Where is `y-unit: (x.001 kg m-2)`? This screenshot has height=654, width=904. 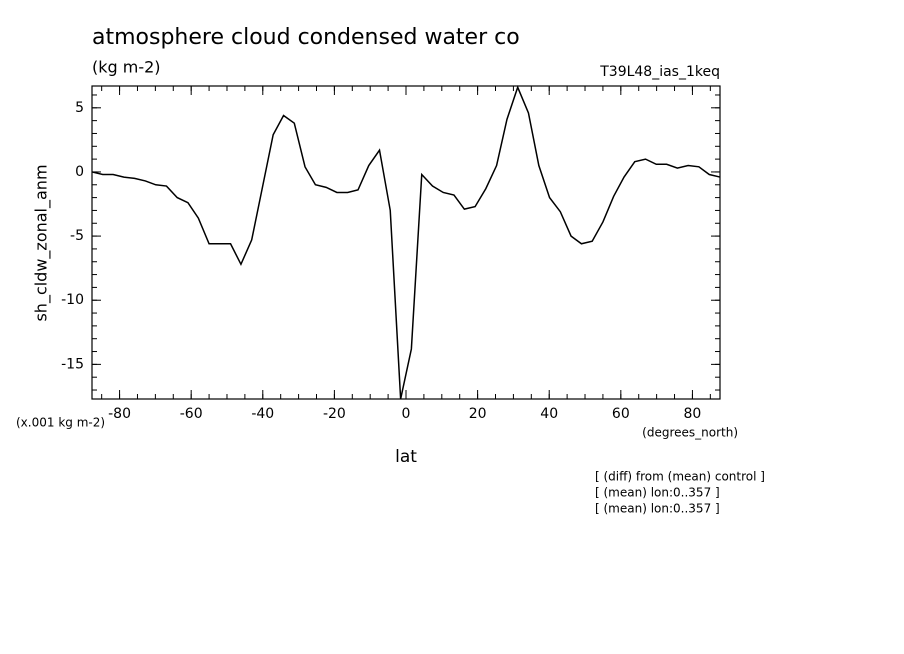
y-unit: (x.001 kg m-2) is located at coordinates (60, 423).